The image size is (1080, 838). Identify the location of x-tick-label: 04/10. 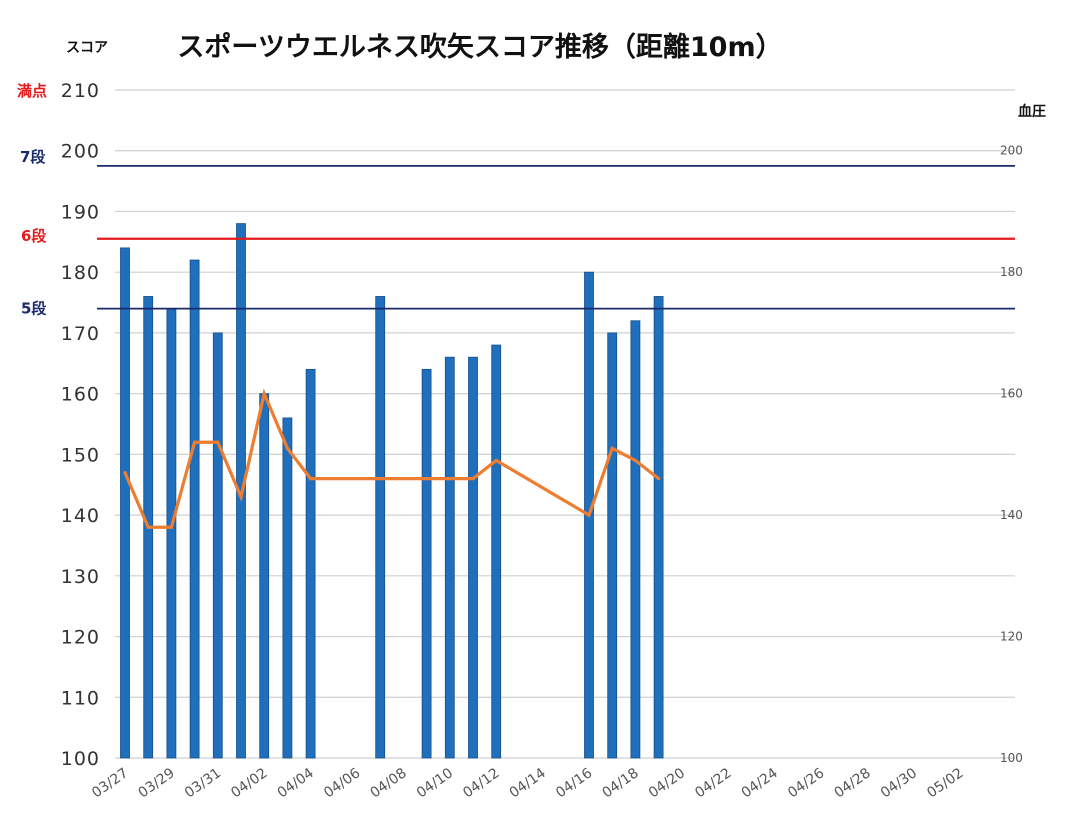
(435, 783).